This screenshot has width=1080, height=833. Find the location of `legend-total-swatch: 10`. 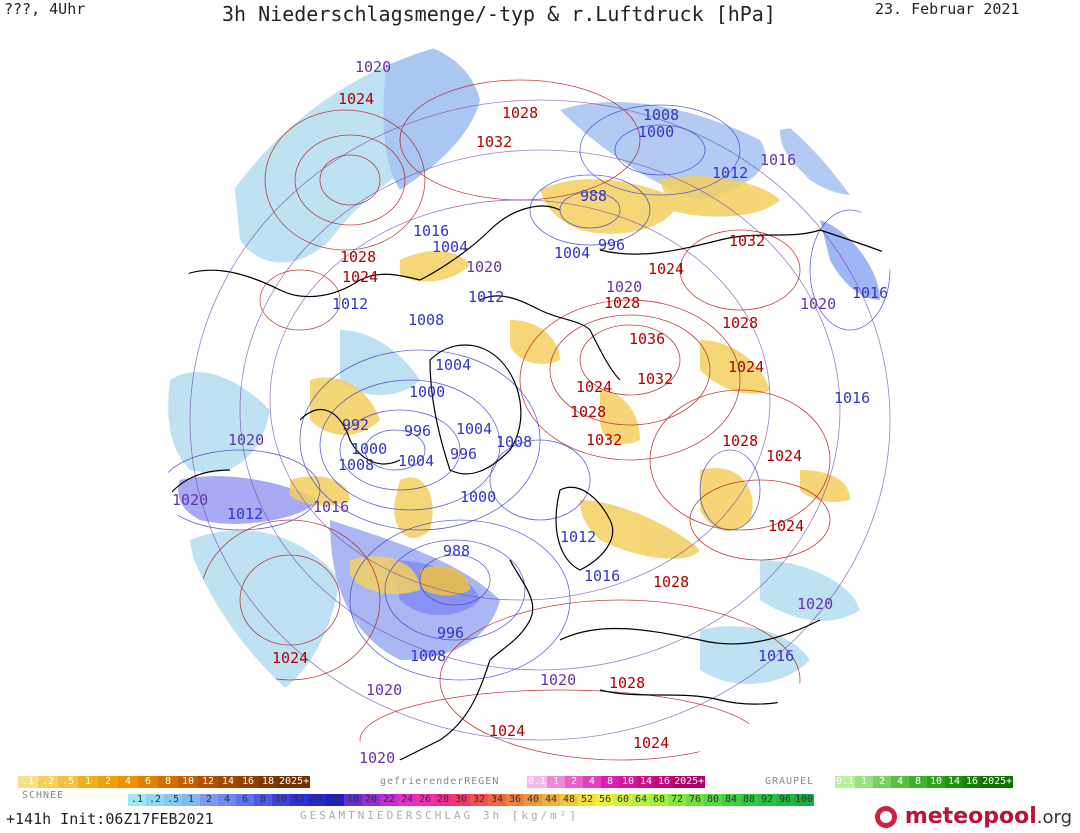

legend-total-swatch: 10 is located at coordinates (281, 800).